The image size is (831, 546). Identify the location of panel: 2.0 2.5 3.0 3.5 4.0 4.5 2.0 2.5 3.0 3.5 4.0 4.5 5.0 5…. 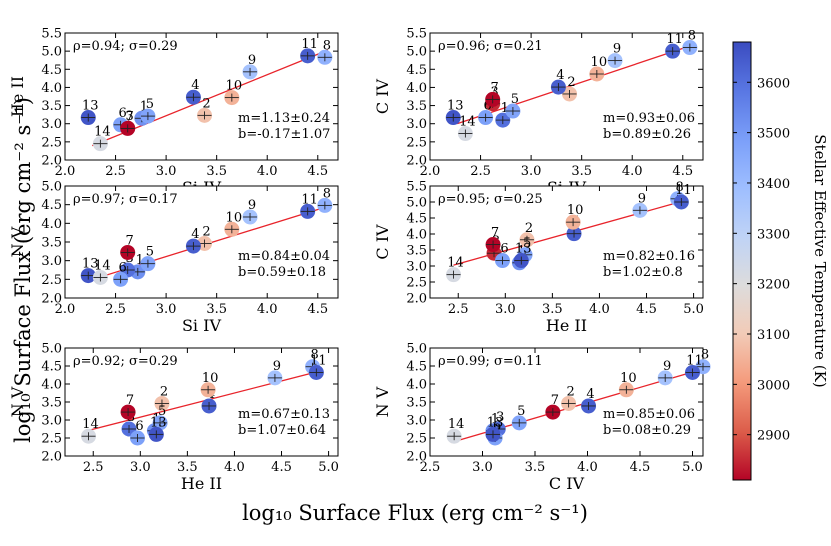
(173, 112).